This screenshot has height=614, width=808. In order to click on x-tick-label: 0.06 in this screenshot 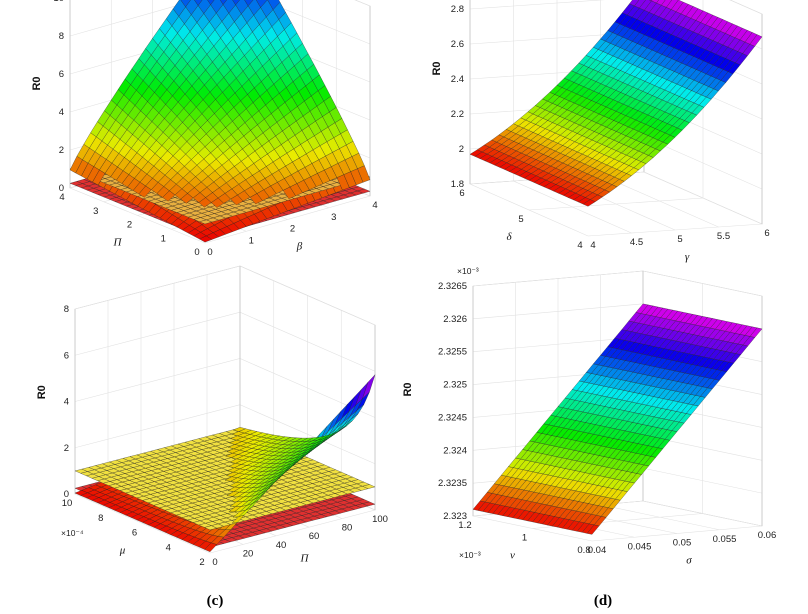, I will do `click(767, 535)`.